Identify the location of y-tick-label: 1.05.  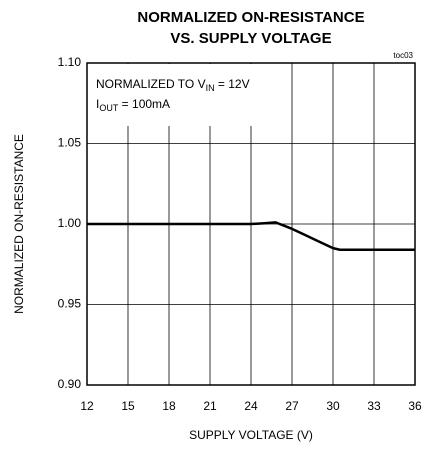
(70, 143).